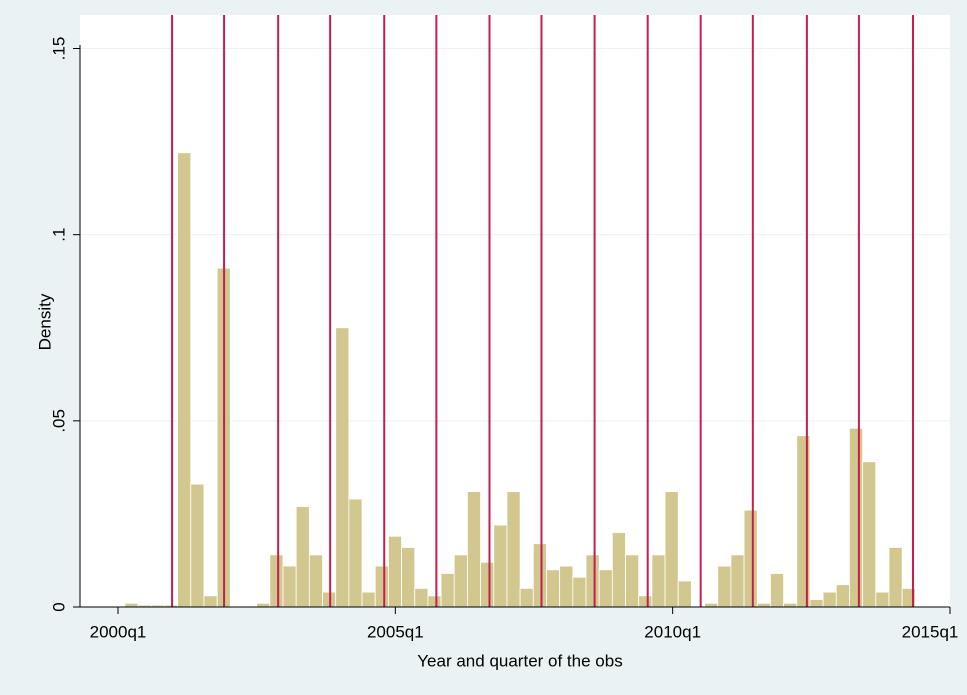 Image resolution: width=967 pixels, height=695 pixels. Describe the element at coordinates (58, 235) in the screenshot. I see `y-tick-label: .1` at that location.